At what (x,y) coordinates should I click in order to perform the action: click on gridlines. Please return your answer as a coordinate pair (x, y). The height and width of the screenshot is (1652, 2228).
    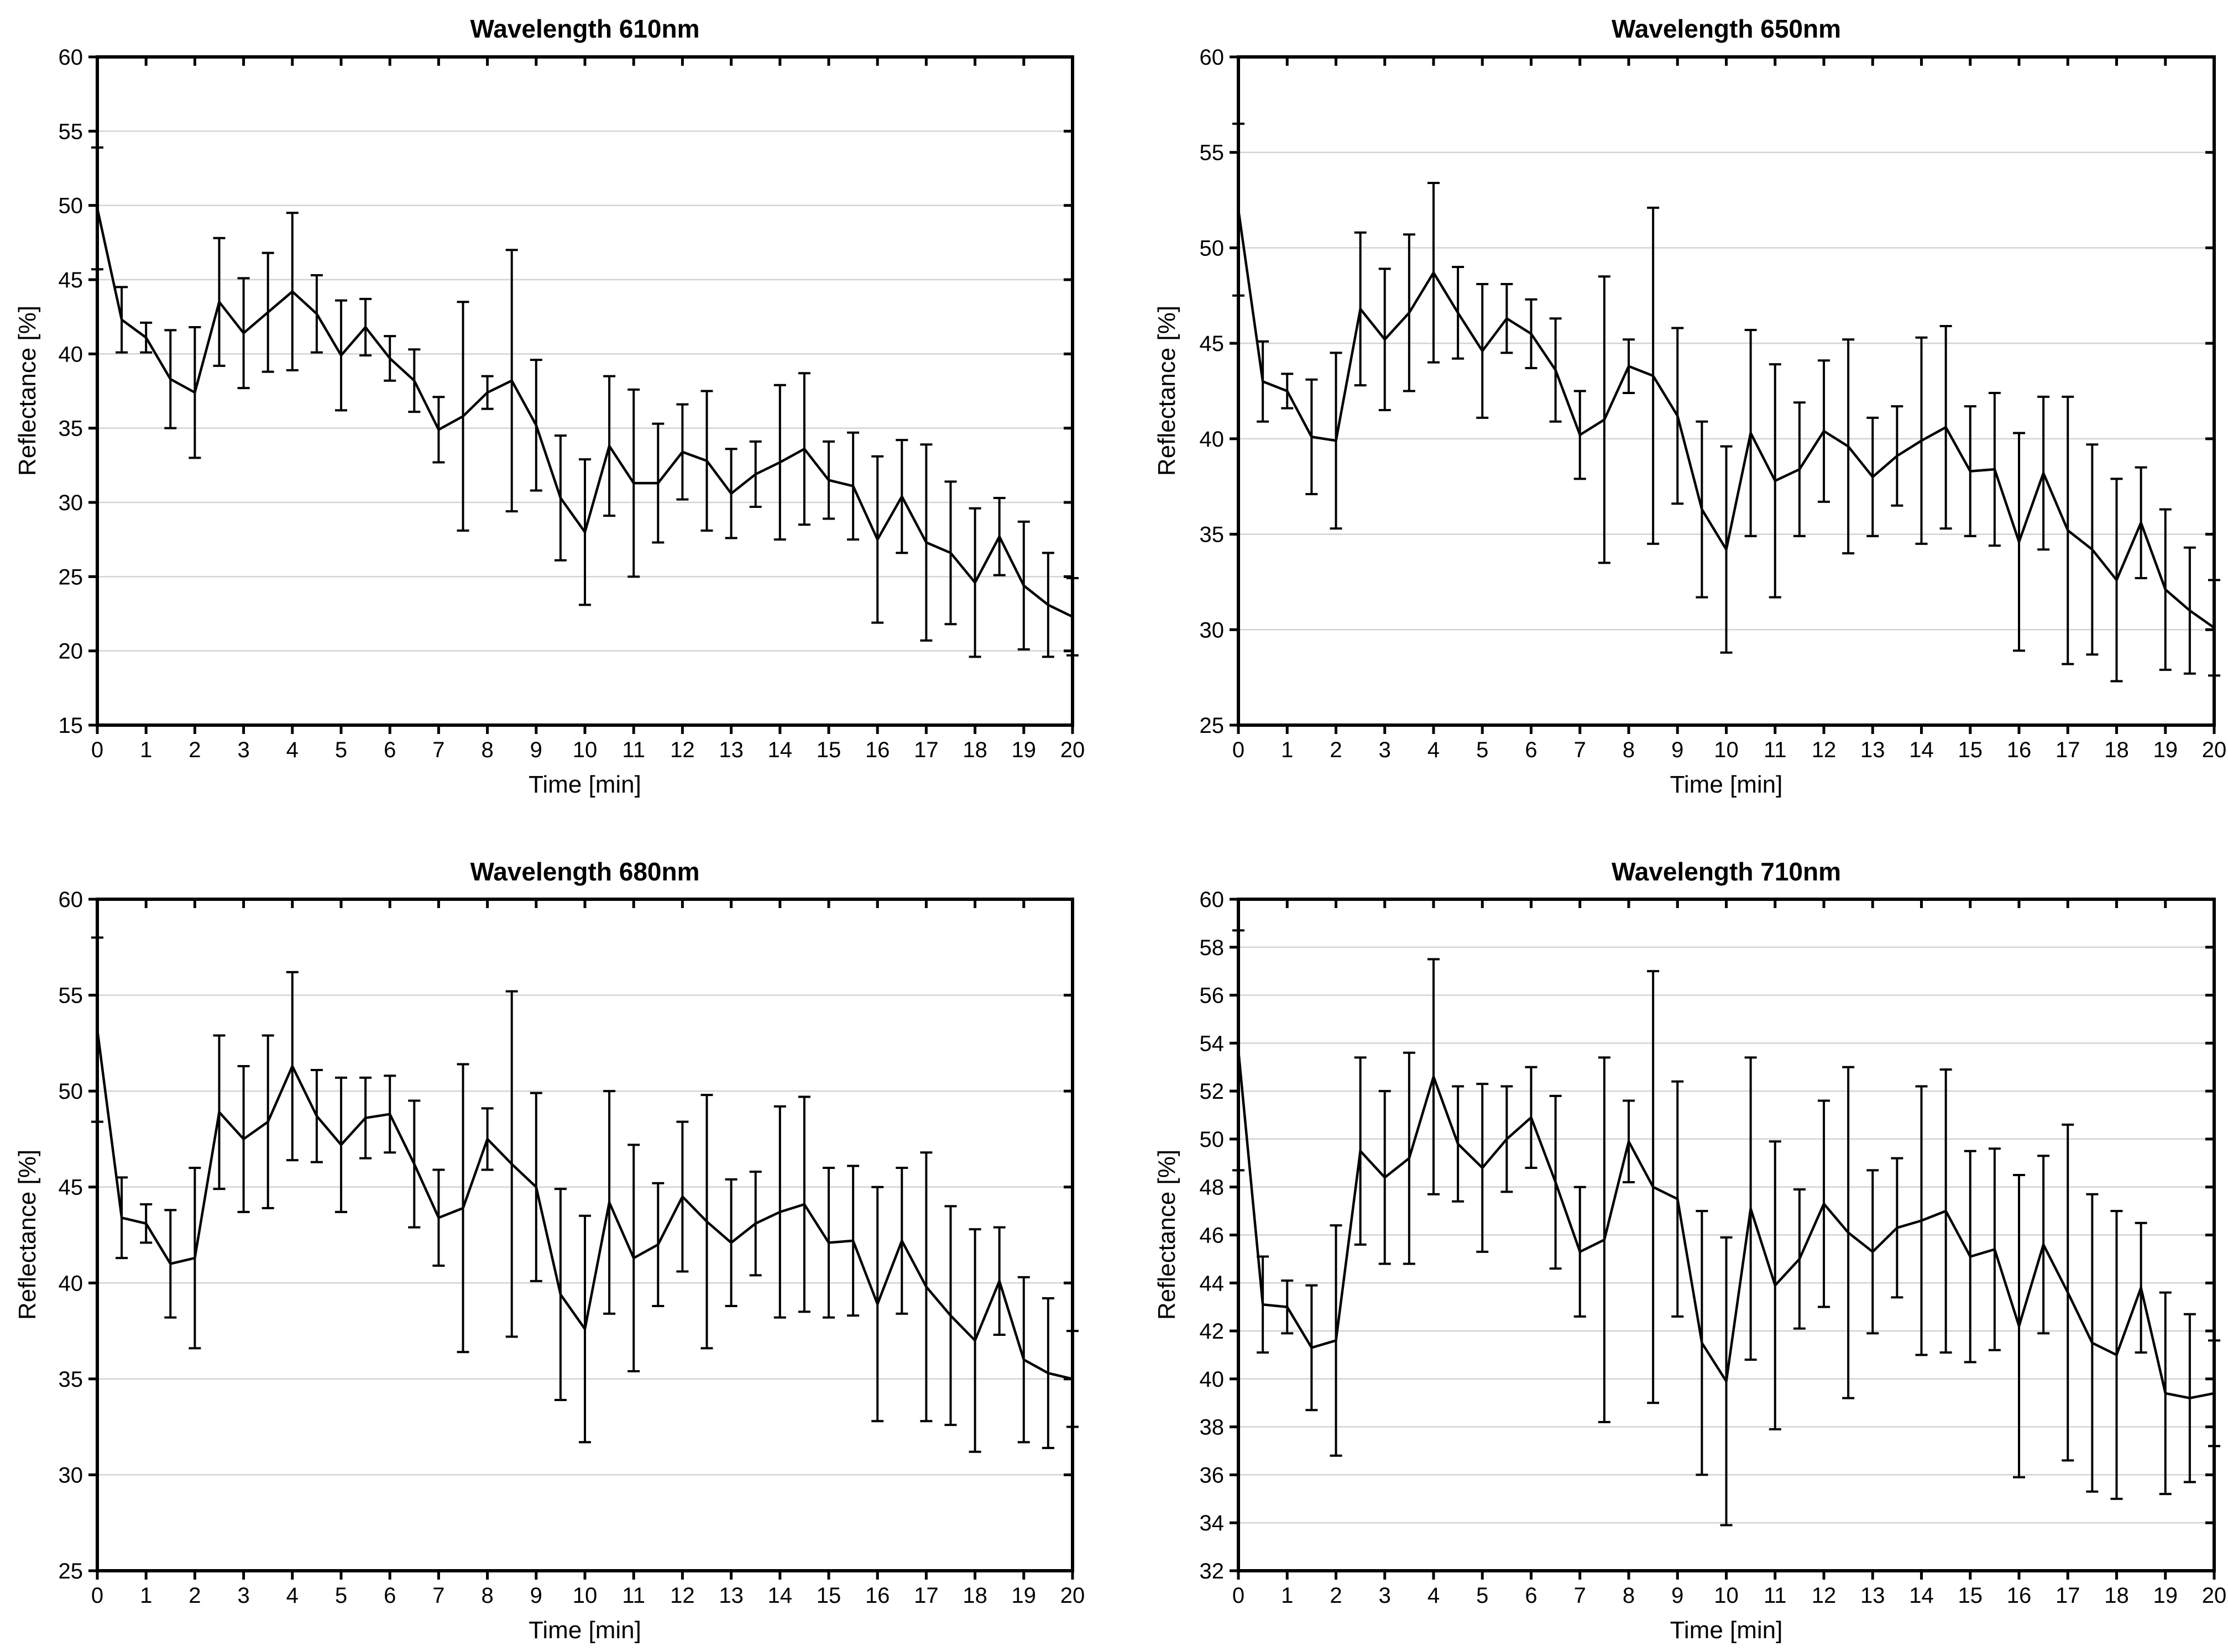
    Looking at the image, I should click on (585, 1235).